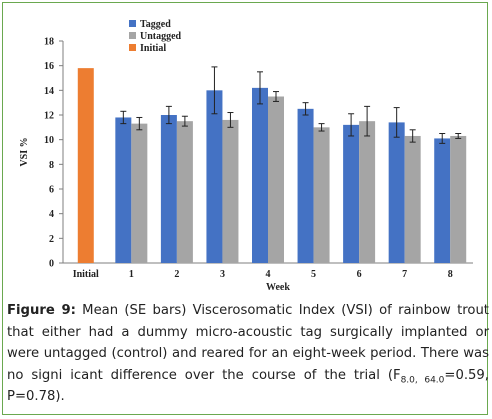  Describe the element at coordinates (278, 287) in the screenshot. I see `x-axis-label: Week` at that location.